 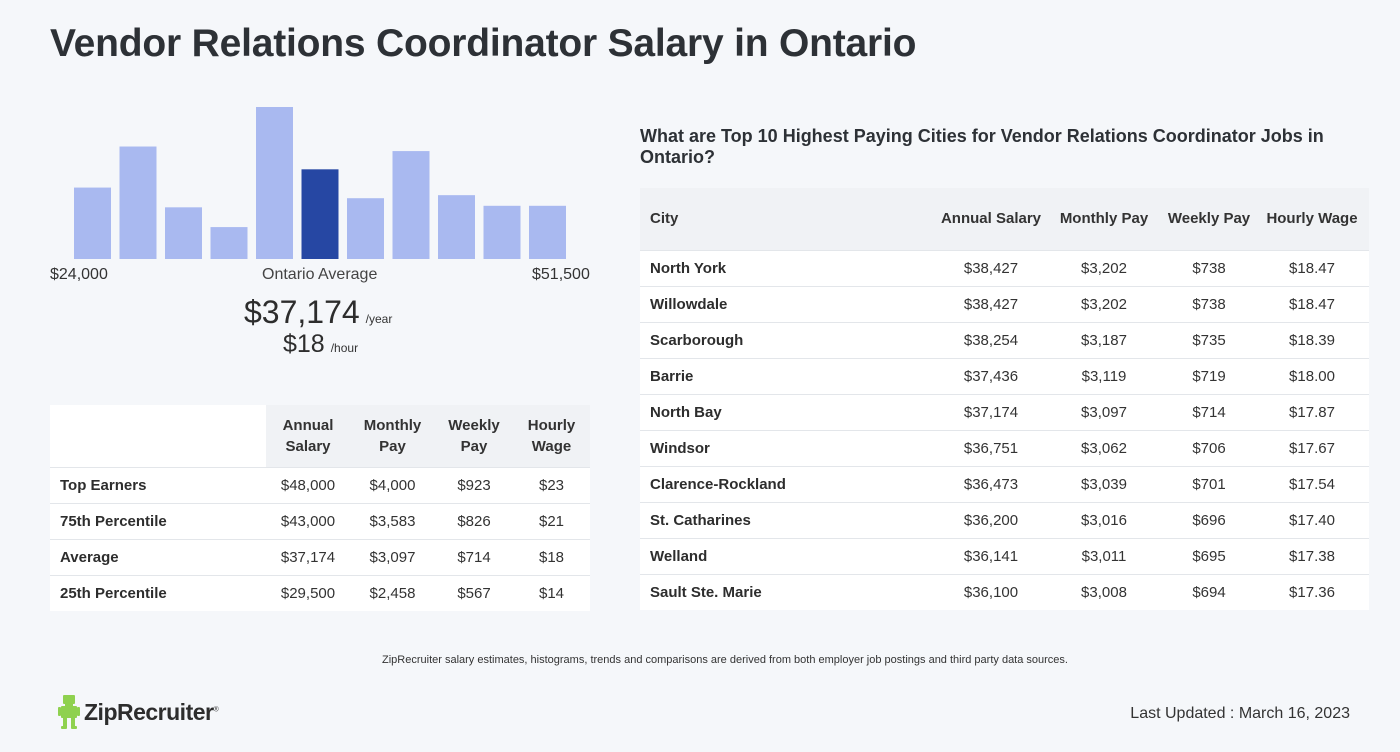 What do you see at coordinates (788, 303) in the screenshot?
I see `city-name-cell: Willowdale` at bounding box center [788, 303].